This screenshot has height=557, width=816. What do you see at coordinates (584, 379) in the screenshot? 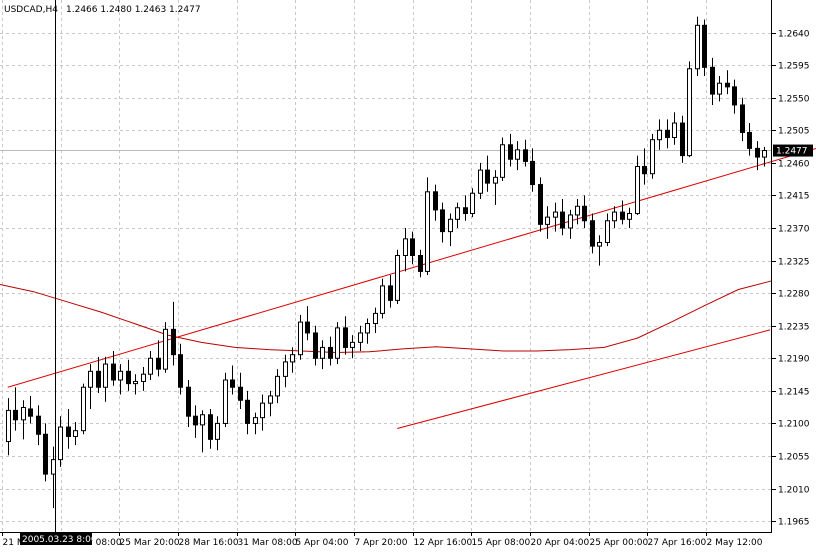
I see `channel-lower-line` at bounding box center [584, 379].